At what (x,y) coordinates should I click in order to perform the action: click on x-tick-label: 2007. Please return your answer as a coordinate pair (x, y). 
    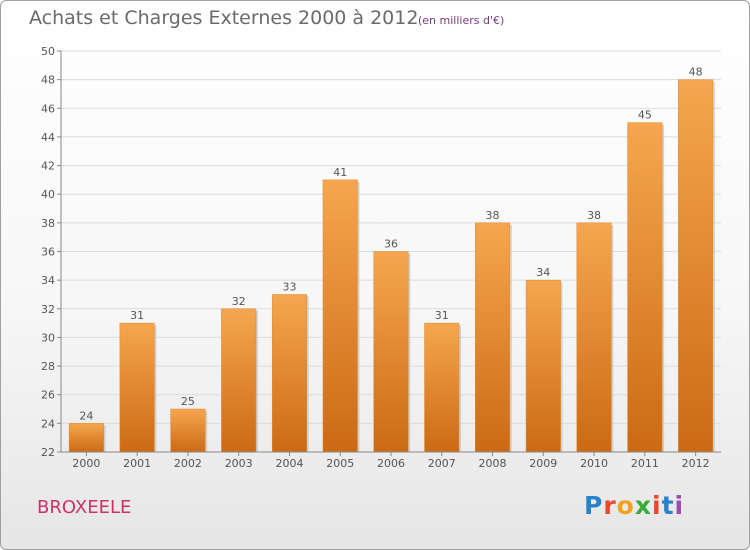
    Looking at the image, I should click on (442, 463).